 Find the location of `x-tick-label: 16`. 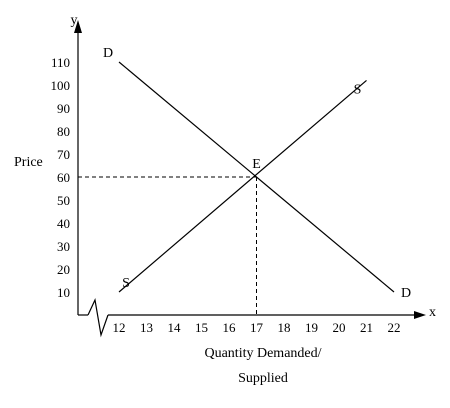

x-tick-label: 16 is located at coordinates (230, 327).